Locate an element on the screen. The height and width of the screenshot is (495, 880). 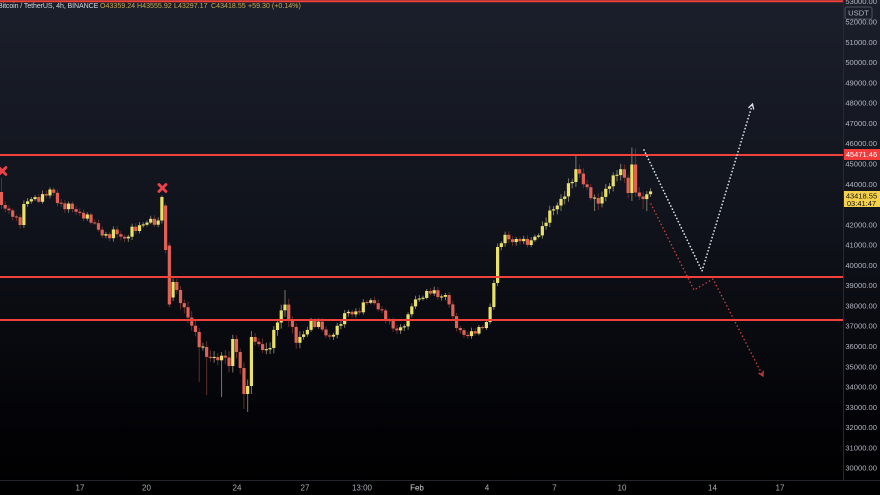
svg-text: 43418.55 is located at coordinates (861, 196).